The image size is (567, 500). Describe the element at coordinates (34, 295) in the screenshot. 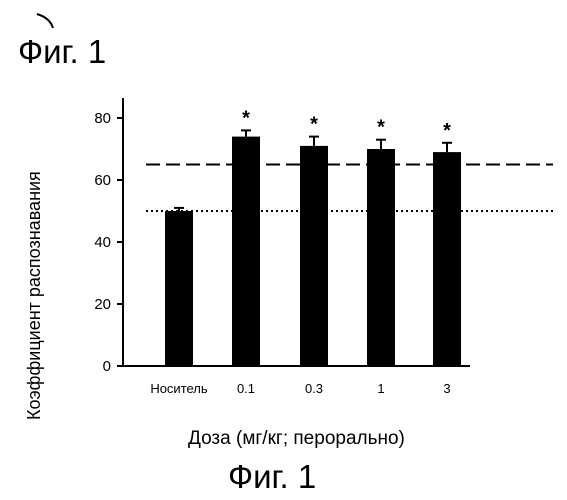

I see `y-axis-label: Коэффициент распознавания` at that location.